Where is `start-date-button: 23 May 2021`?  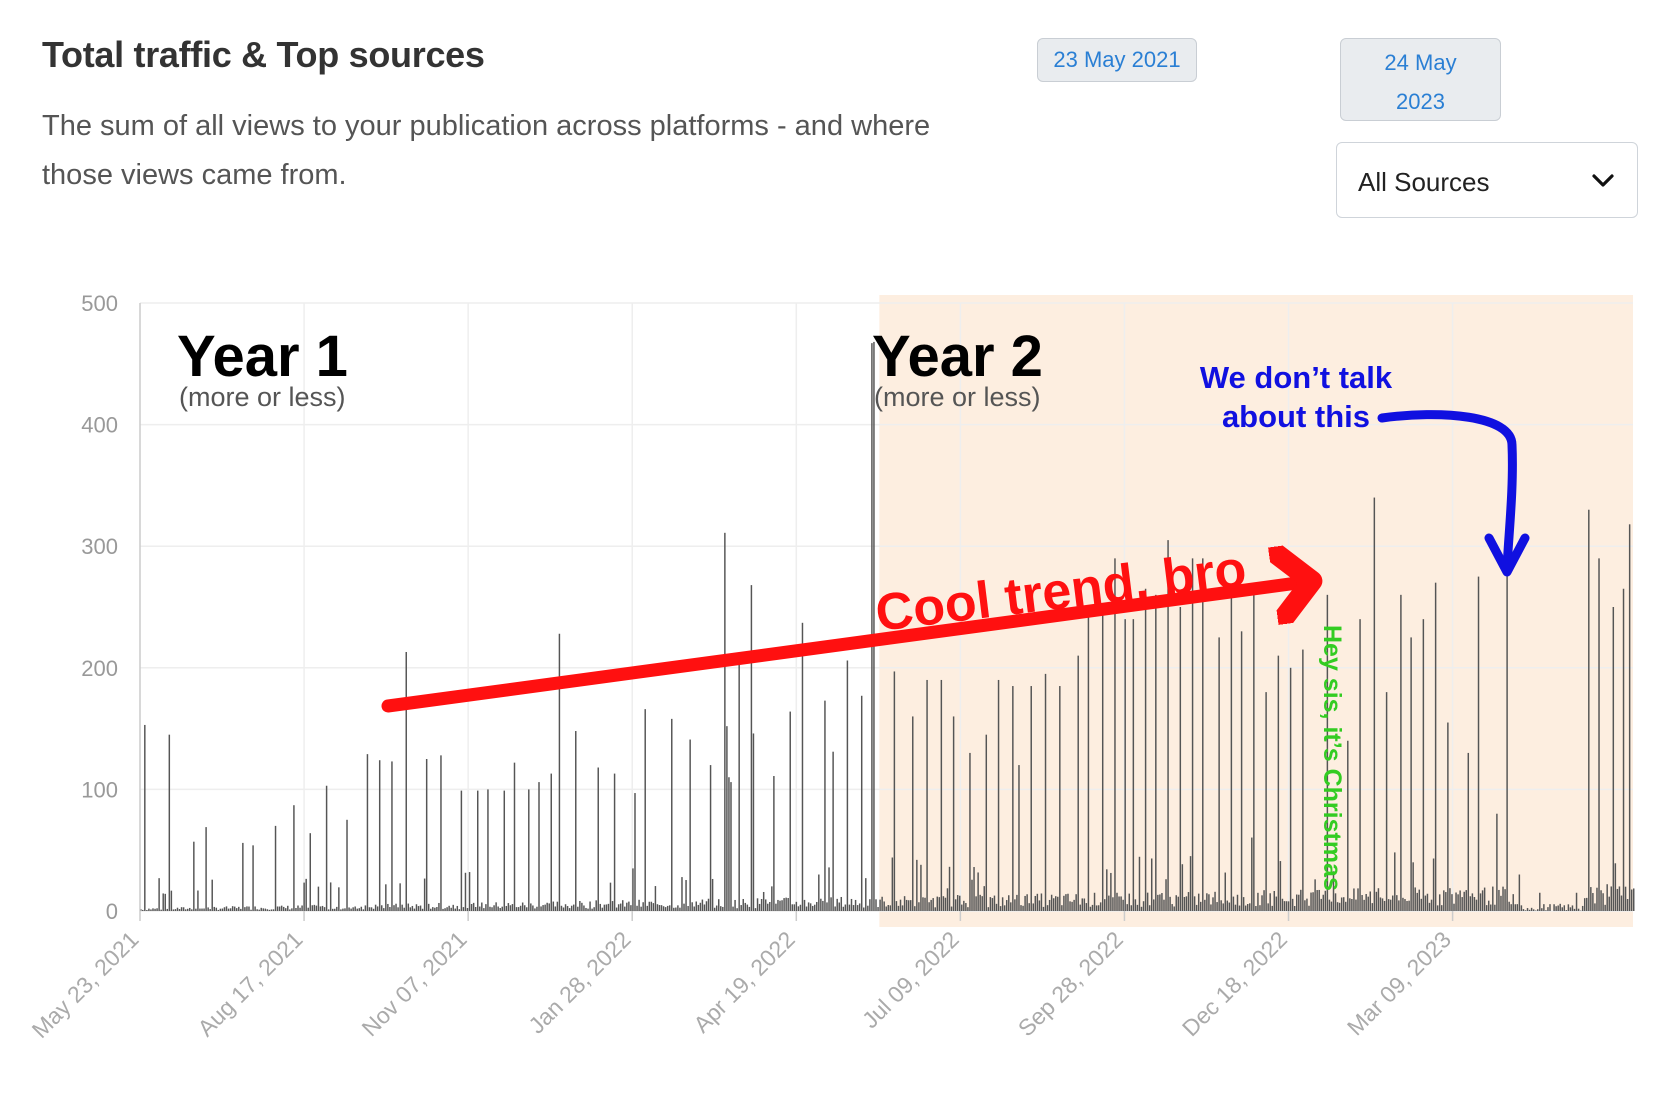
start-date-button: 23 May 2021 is located at coordinates (1117, 60).